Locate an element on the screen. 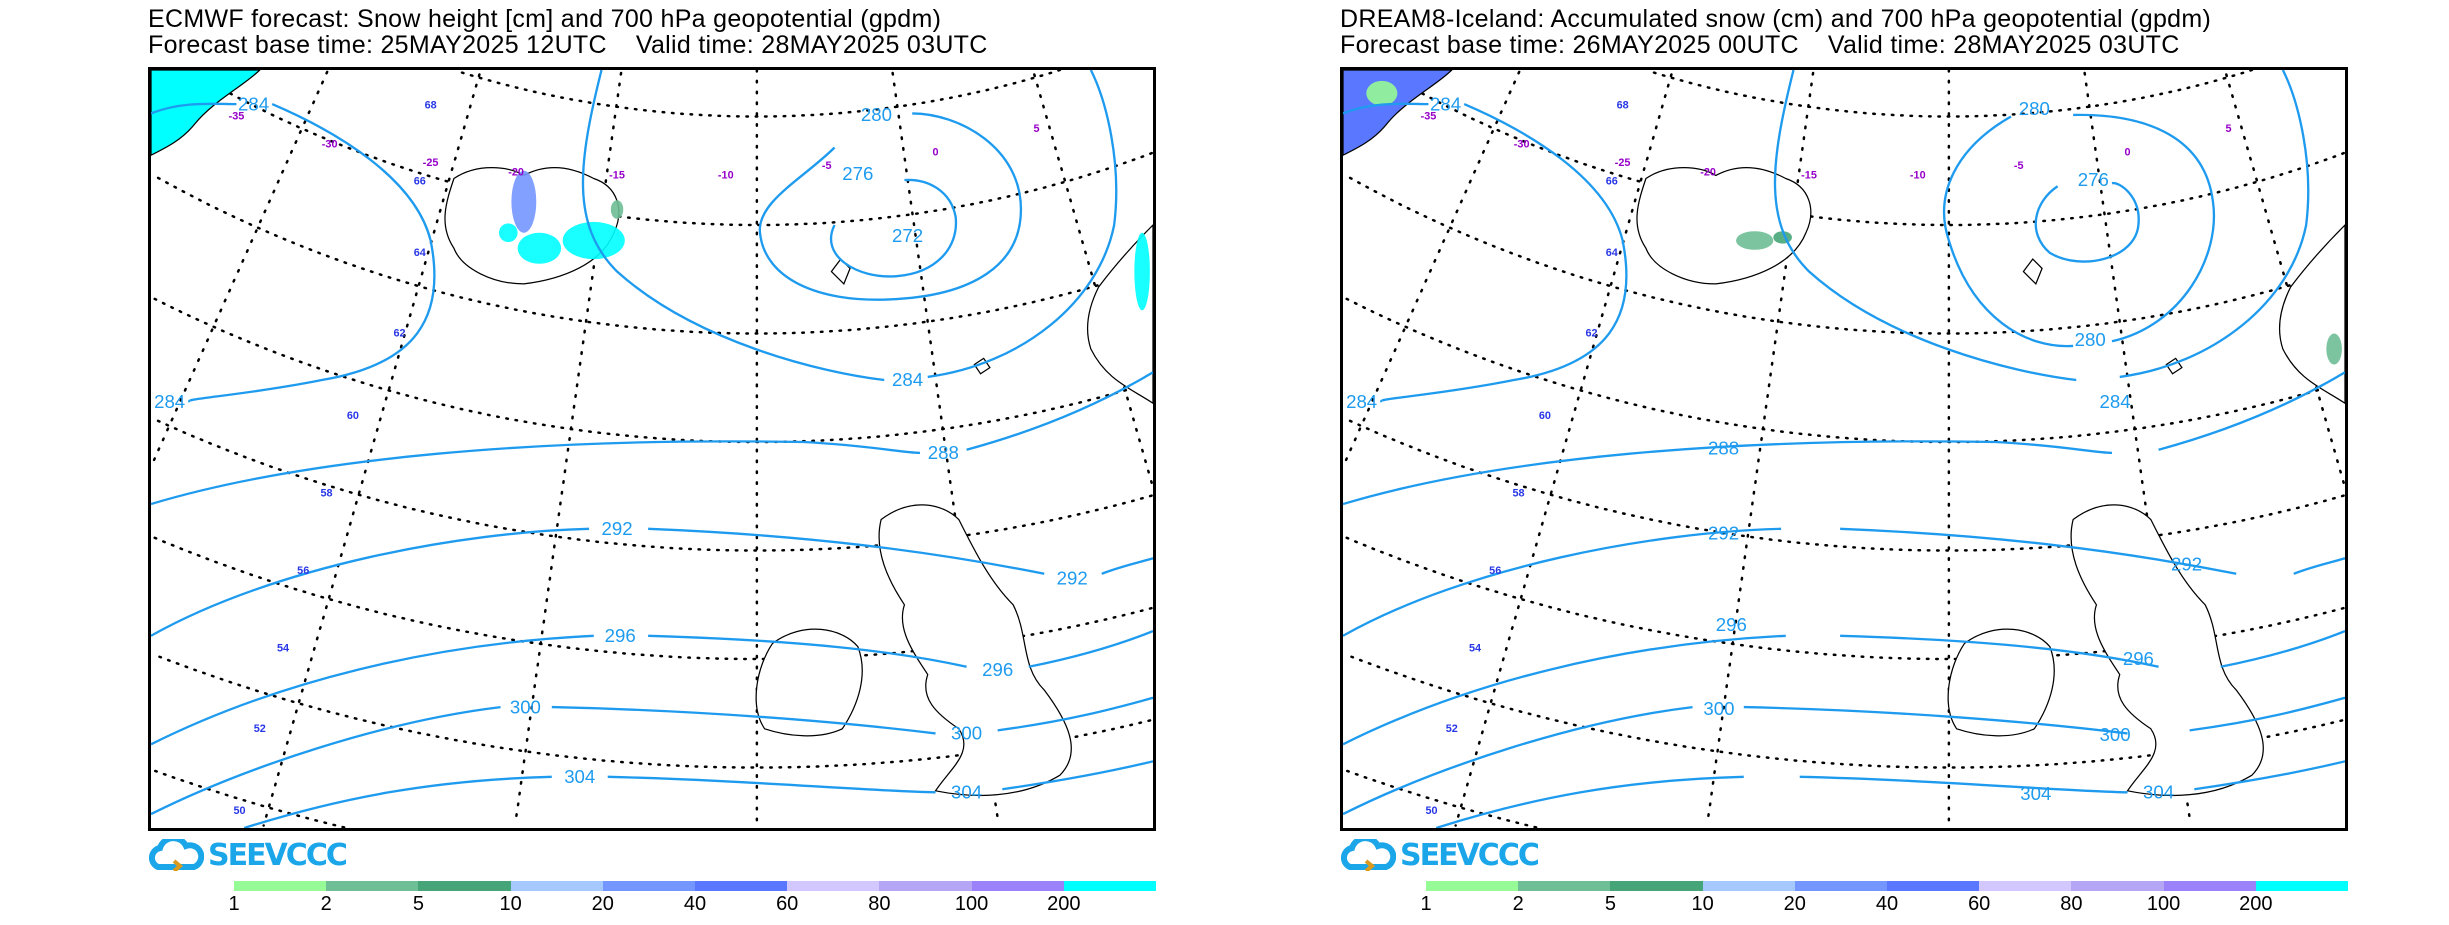 The height and width of the screenshot is (925, 2449). longitude-label: -15 is located at coordinates (1809, 176).